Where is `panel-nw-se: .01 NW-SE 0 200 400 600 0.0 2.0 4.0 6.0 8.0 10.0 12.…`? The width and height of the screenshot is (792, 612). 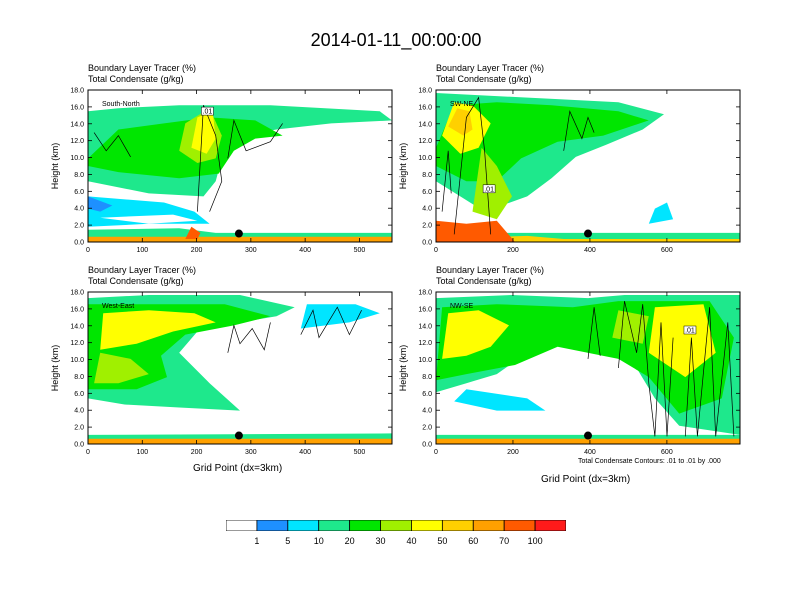
panel-nw-se: .01 NW-SE 0 200 400 600 0.0 2.0 4.0 6.0 8.0 10.0 12.… is located at coordinates (569, 373).